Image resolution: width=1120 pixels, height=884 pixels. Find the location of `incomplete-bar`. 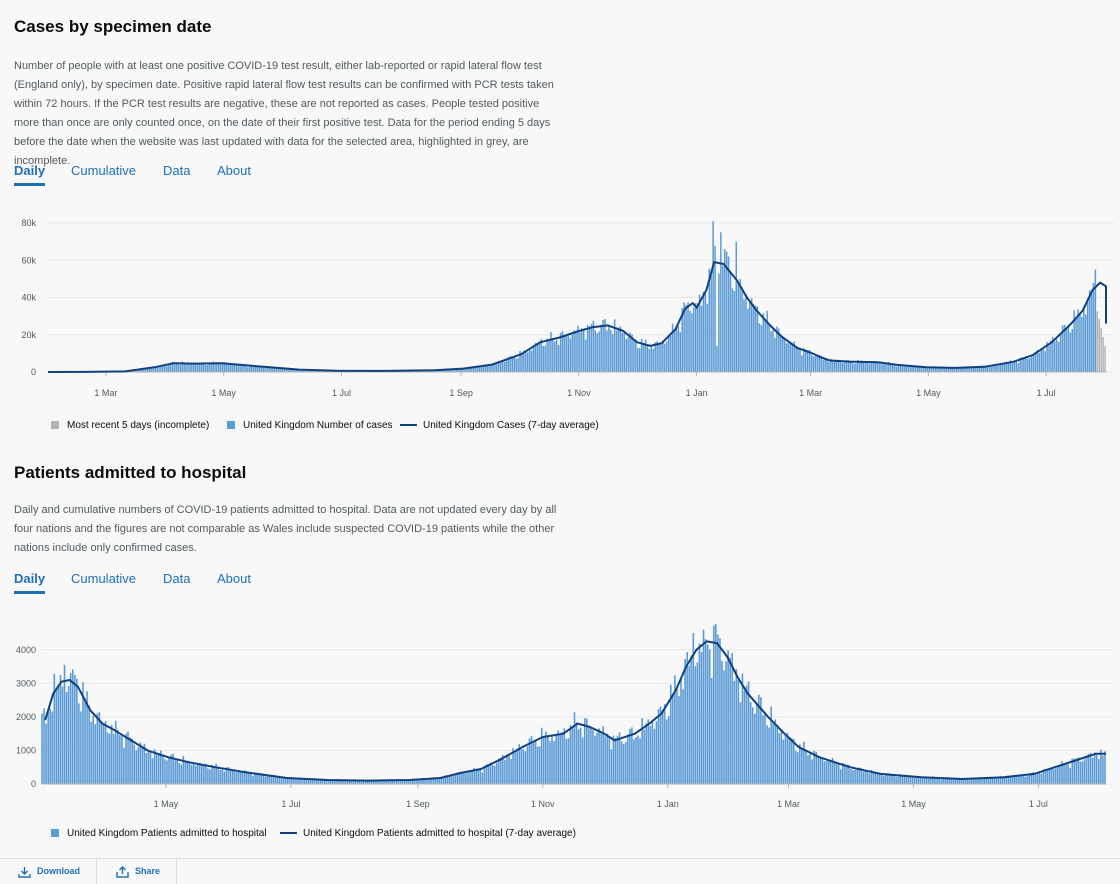

incomplete-bar is located at coordinates (1099, 345).